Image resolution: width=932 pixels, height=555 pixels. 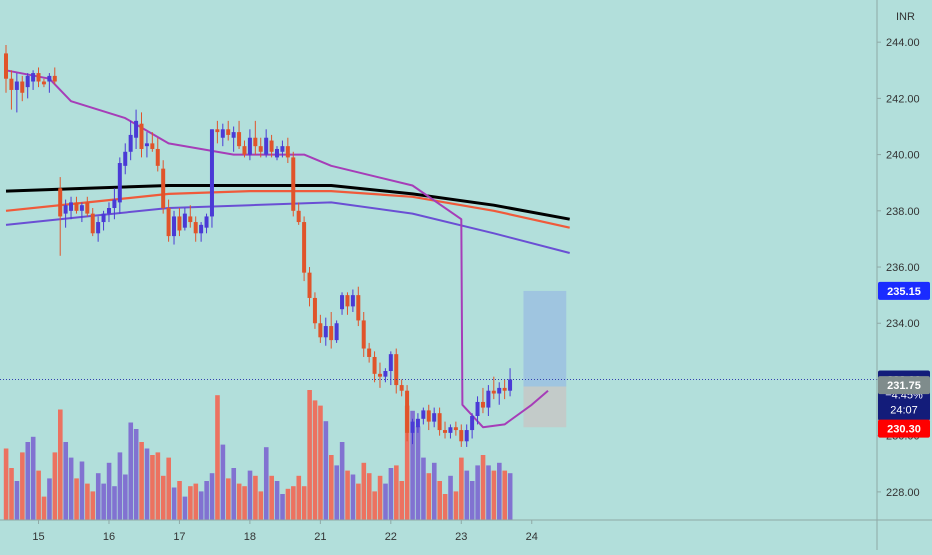 What do you see at coordinates (903, 99) in the screenshot?
I see `y-tick-label: 242.00` at bounding box center [903, 99].